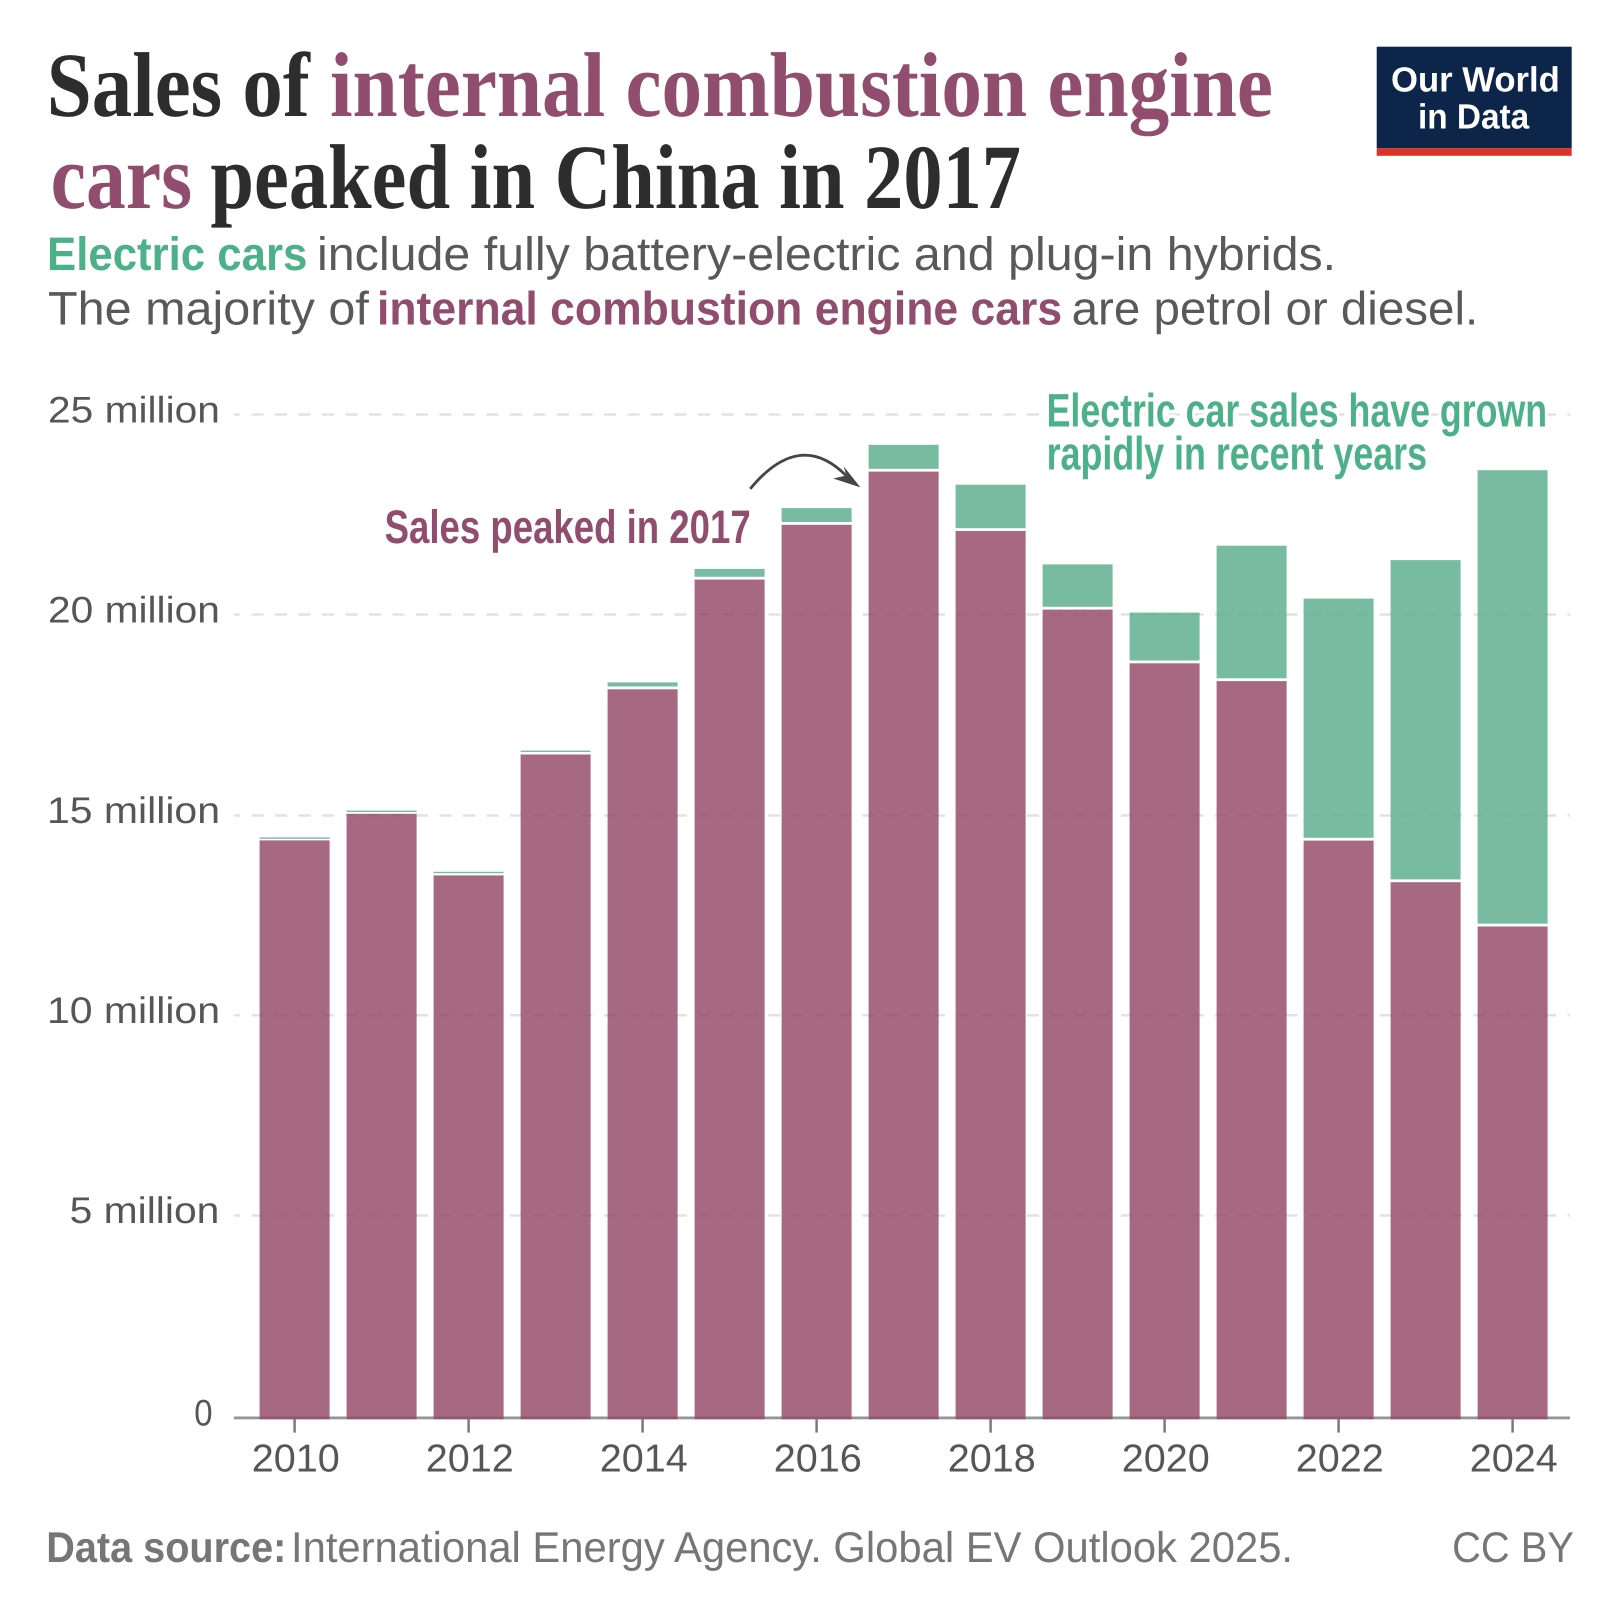 The height and width of the screenshot is (1620, 1620). I want to click on svg-text: Sales of, so click(179, 85).